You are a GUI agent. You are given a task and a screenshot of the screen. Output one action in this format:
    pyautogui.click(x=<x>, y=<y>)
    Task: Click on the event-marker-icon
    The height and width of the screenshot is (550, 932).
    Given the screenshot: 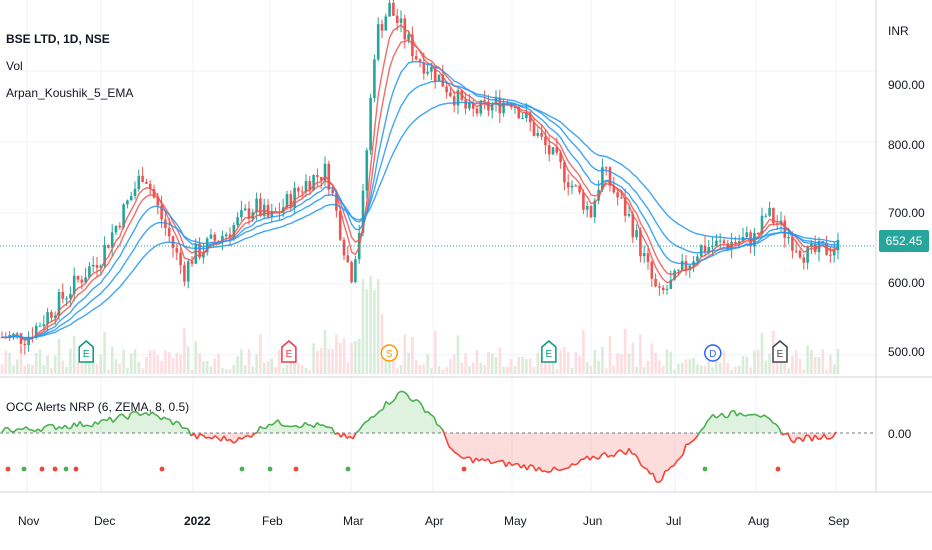 What is the action you would take?
    pyautogui.click(x=713, y=353)
    